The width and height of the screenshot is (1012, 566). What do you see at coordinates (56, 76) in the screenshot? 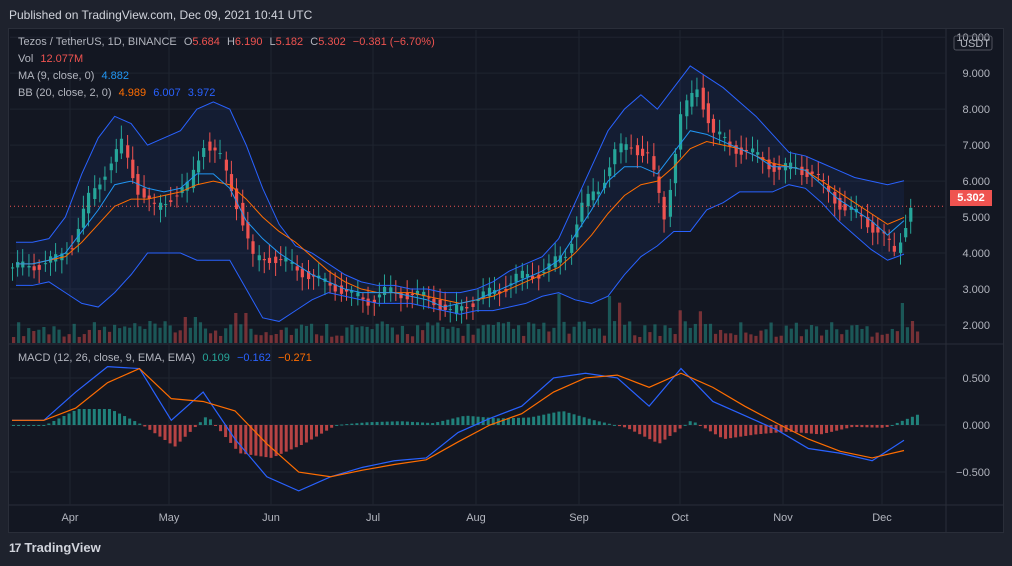
I see `ma-label: MA (9, close, 0)` at bounding box center [56, 76].